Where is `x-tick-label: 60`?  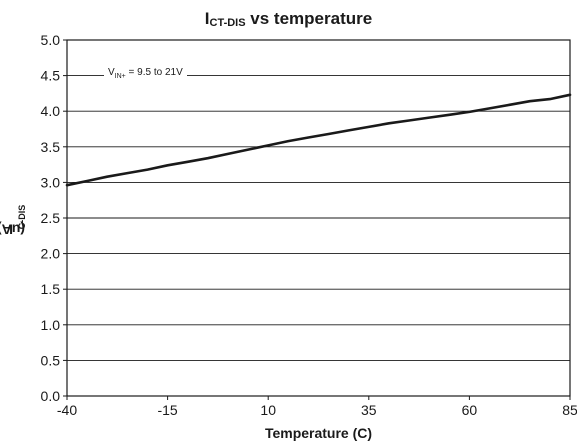 x-tick-label: 60 is located at coordinates (470, 410).